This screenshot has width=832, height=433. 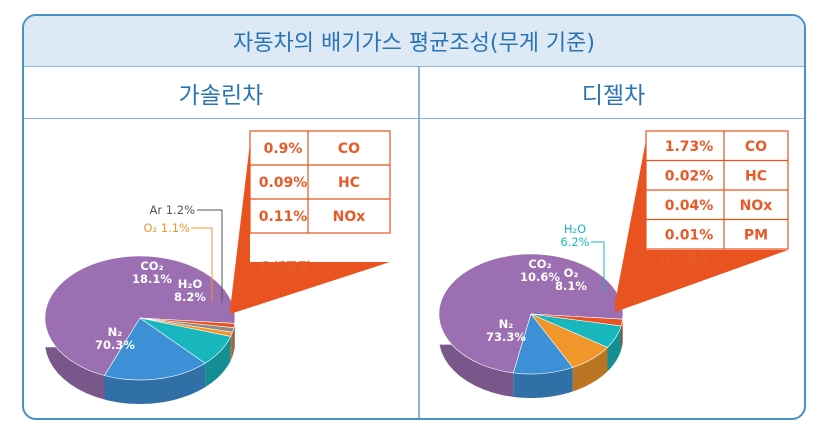 What do you see at coordinates (756, 206) in the screenshot?
I see `harmful-name-1-2: NOx` at bounding box center [756, 206].